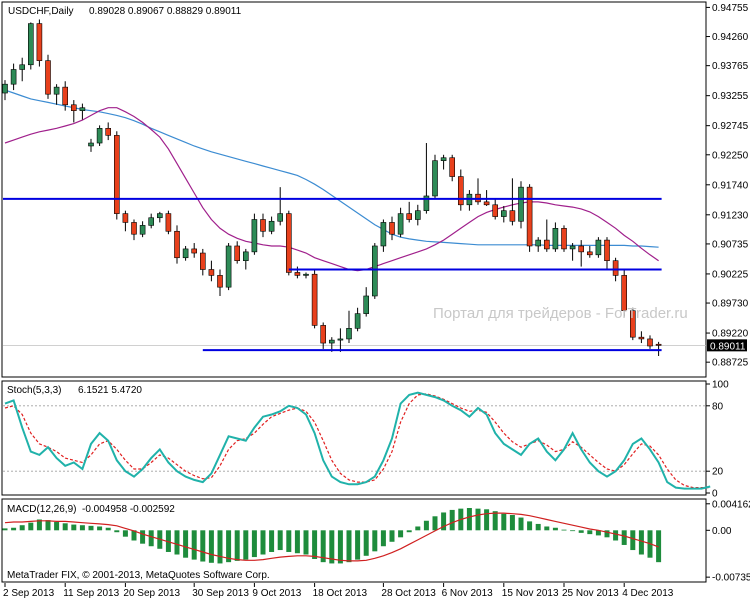 The width and height of the screenshot is (750, 600). What do you see at coordinates (717, 440) in the screenshot?
I see `stochastic-axis: 100 80 20 0` at bounding box center [717, 440].